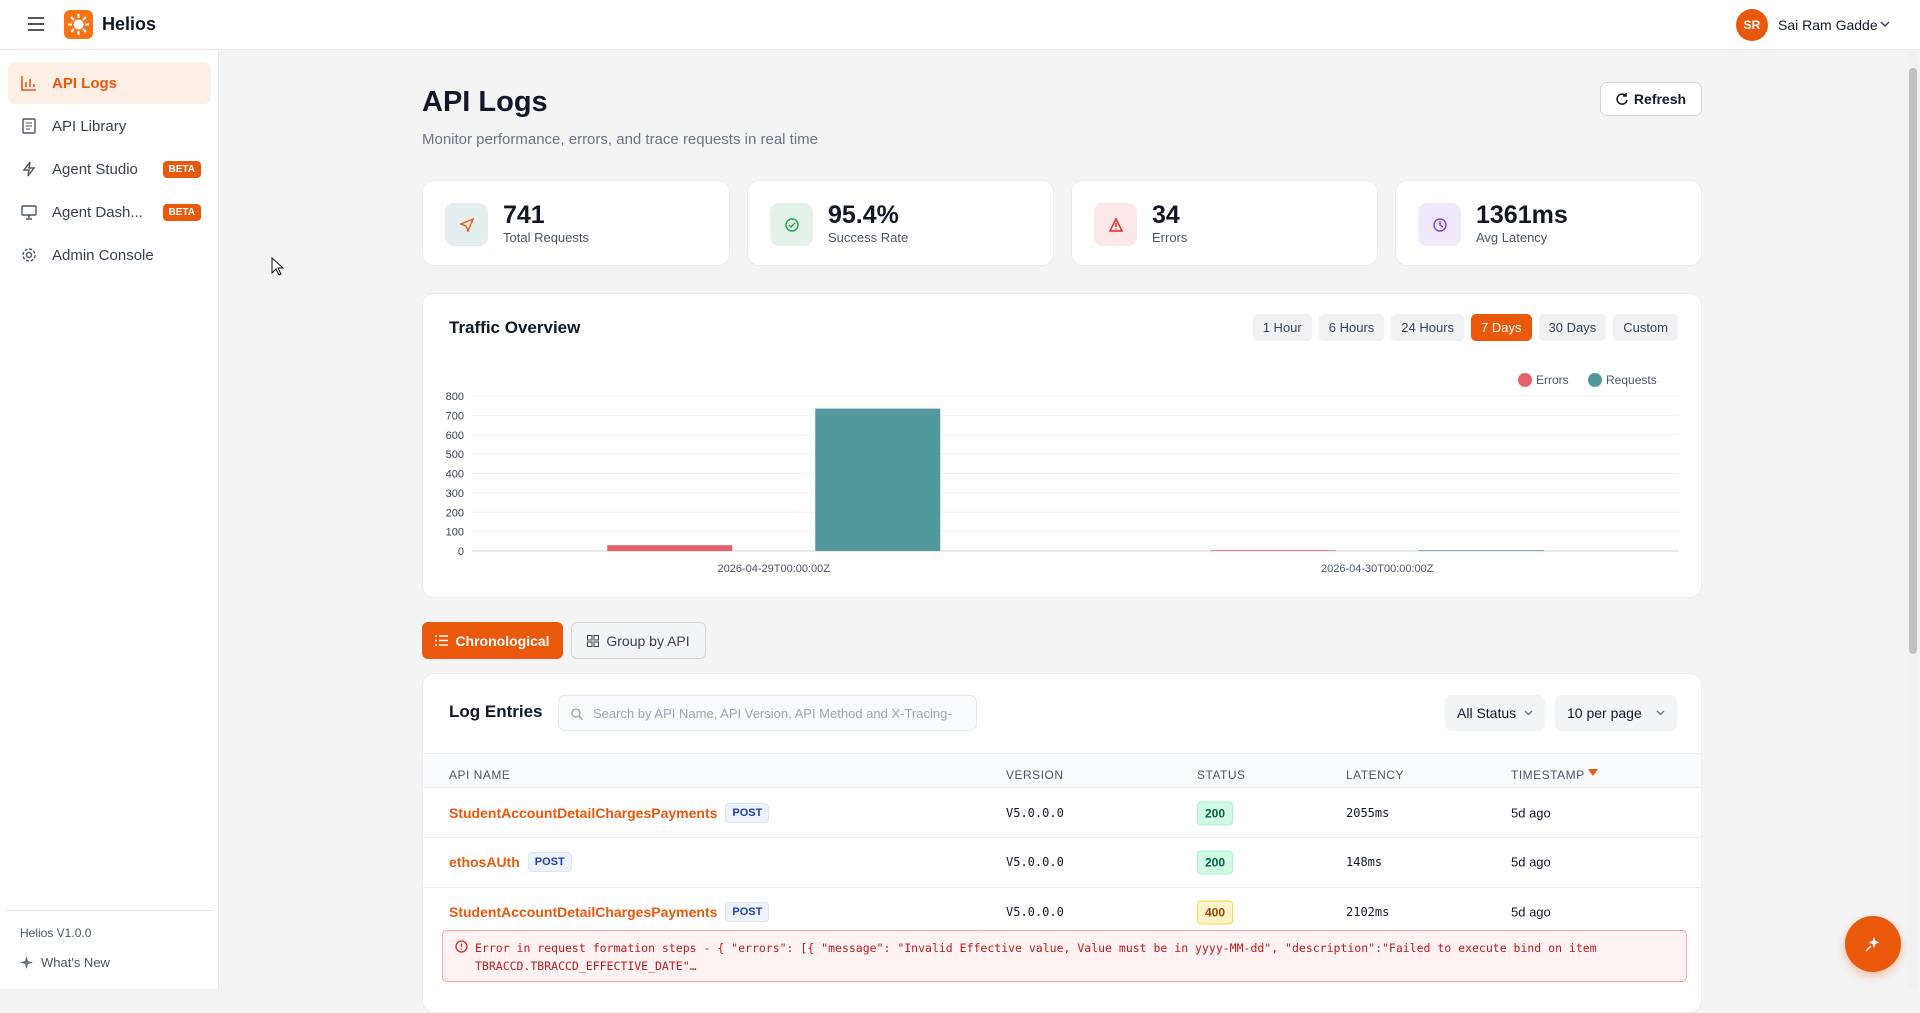 The width and height of the screenshot is (1920, 1013). I want to click on range-button: 6 Hours, so click(1351, 327).